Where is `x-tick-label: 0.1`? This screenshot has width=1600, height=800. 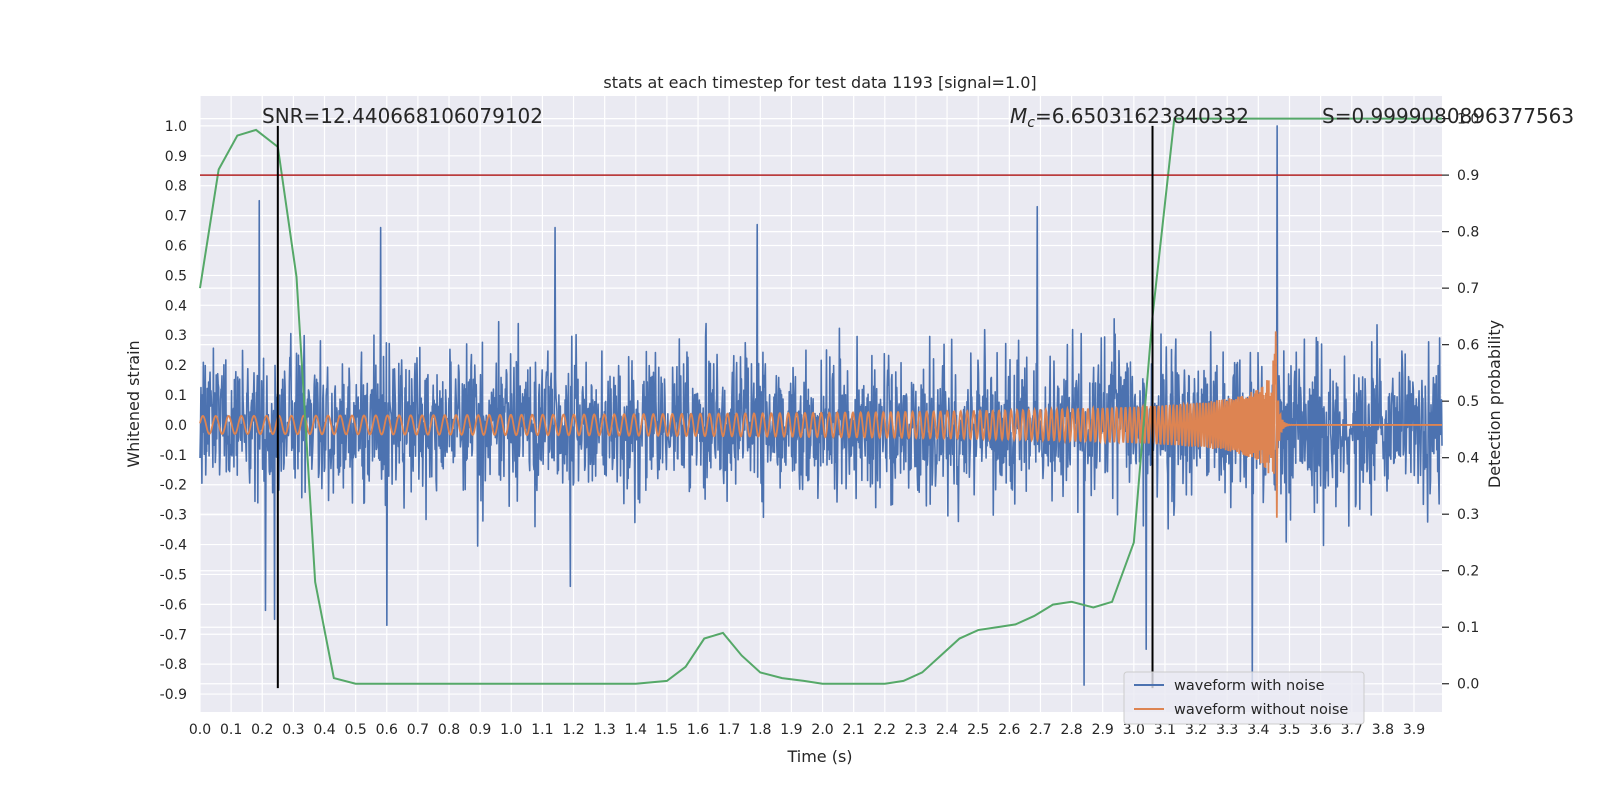 x-tick-label: 0.1 is located at coordinates (231, 730).